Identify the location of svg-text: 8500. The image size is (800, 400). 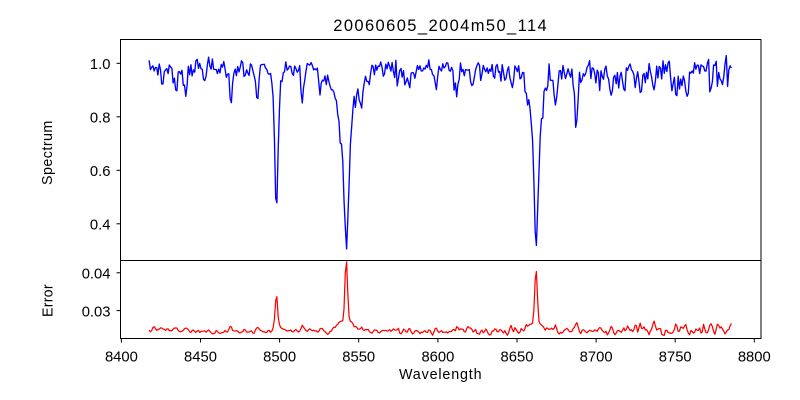
(279, 357).